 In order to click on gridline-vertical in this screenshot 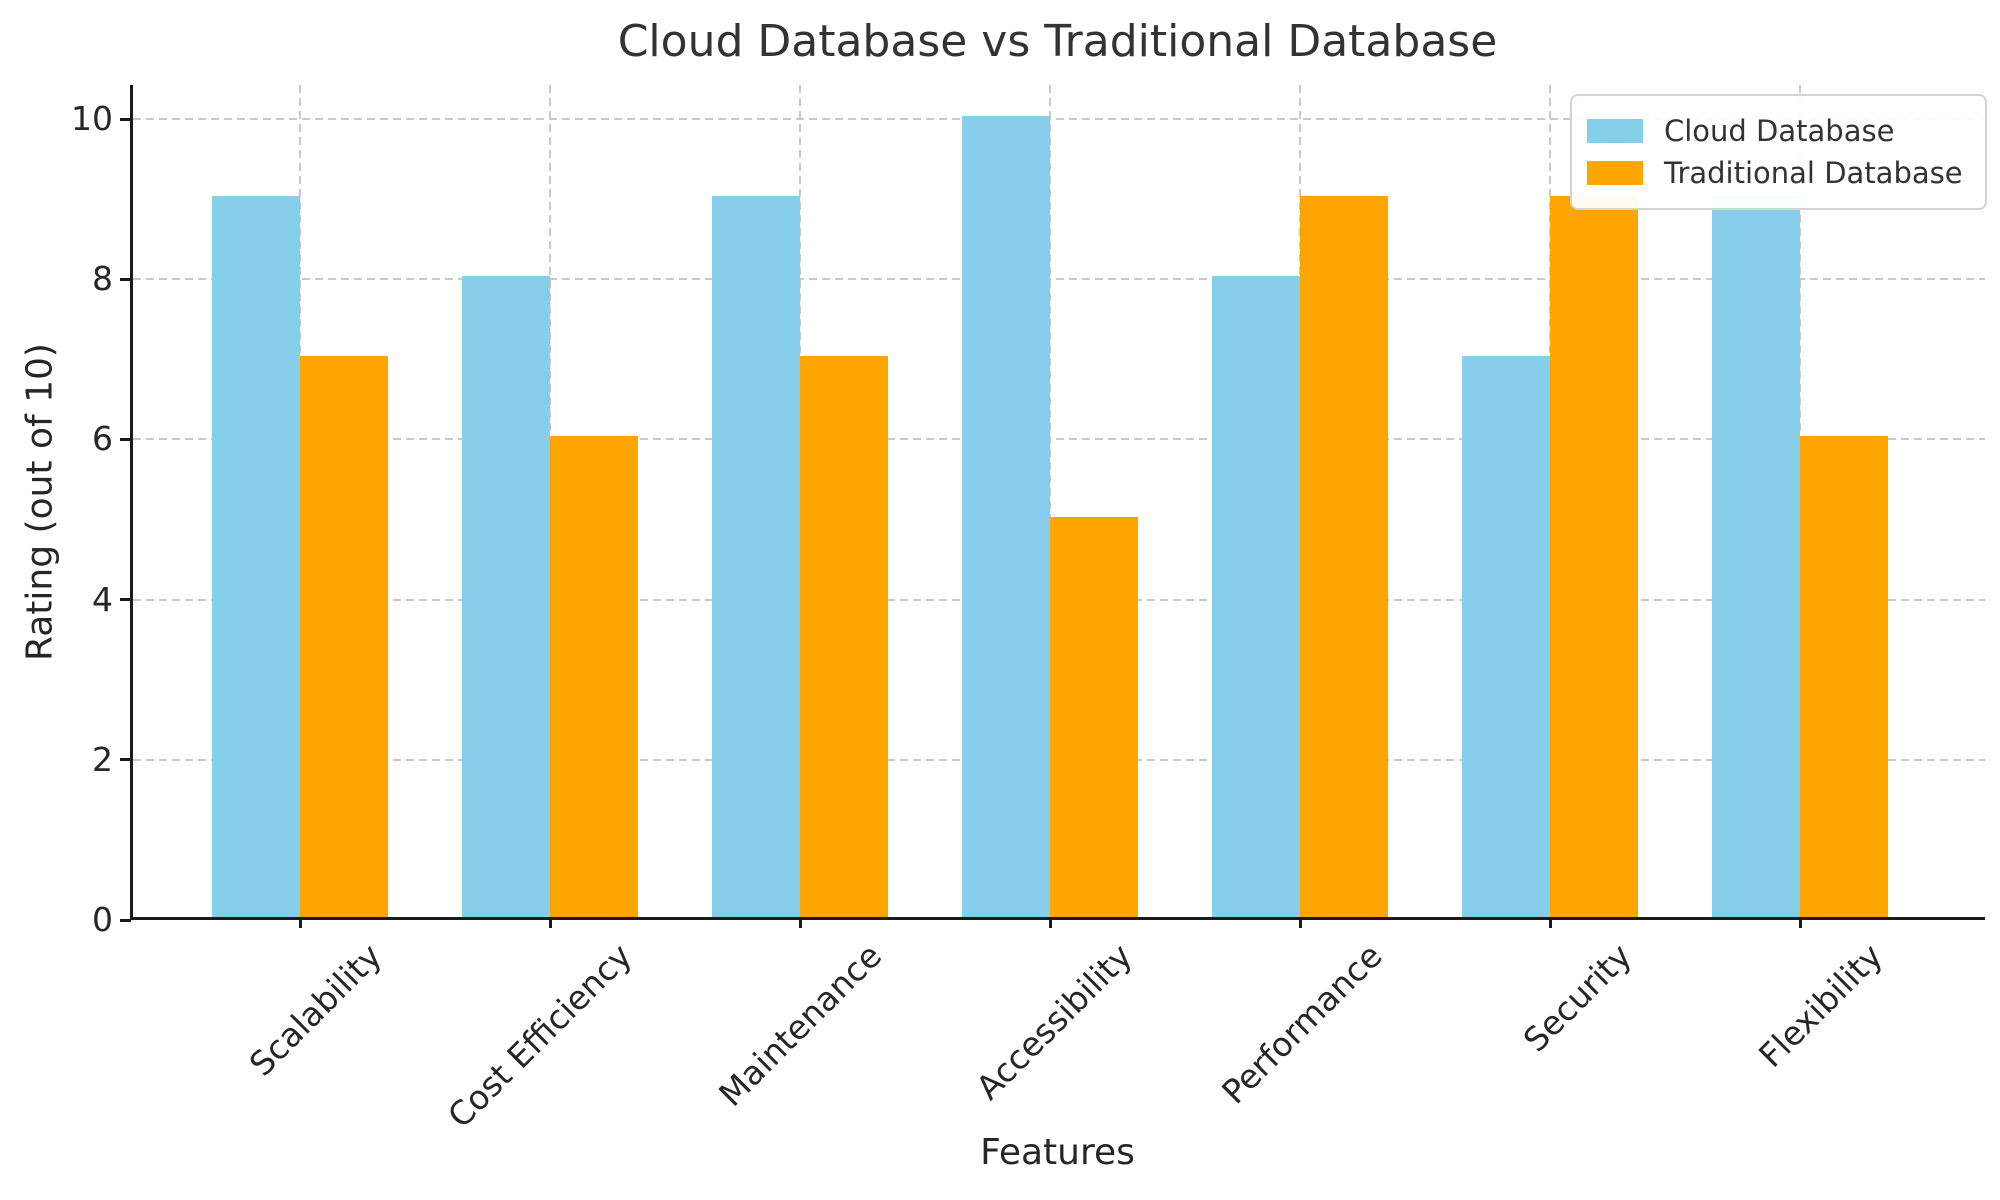, I will do `click(1050, 501)`.